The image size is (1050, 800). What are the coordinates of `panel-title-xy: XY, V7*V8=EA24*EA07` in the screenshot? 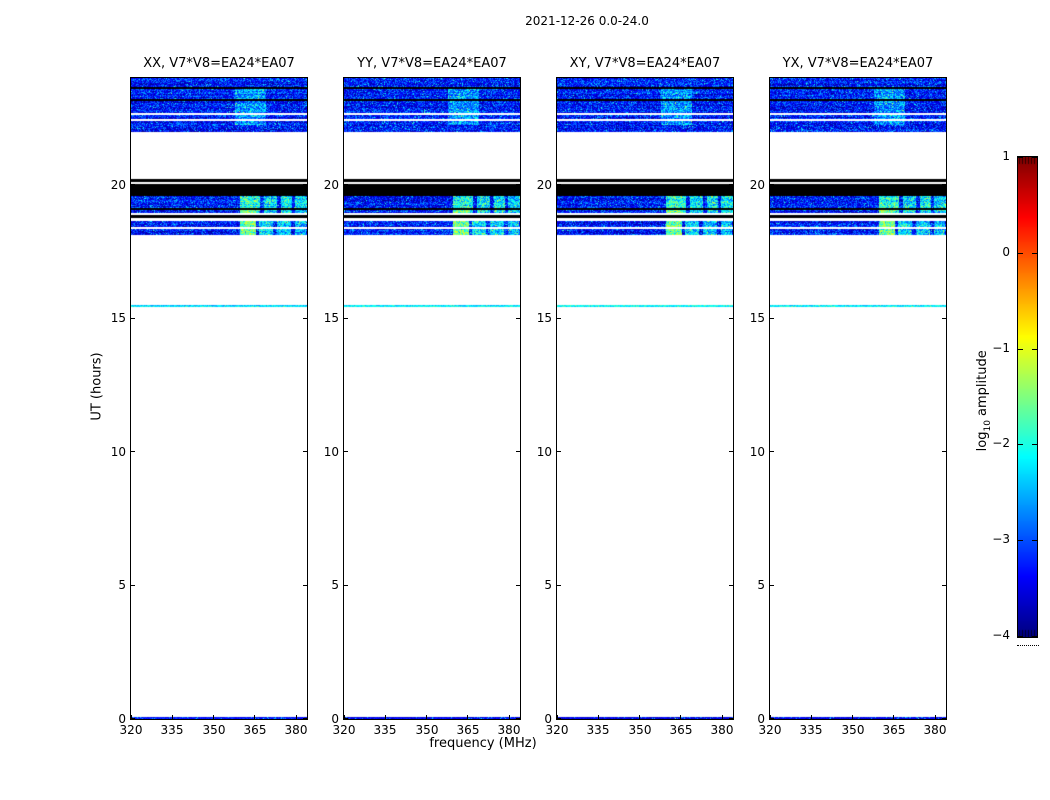 It's located at (645, 63).